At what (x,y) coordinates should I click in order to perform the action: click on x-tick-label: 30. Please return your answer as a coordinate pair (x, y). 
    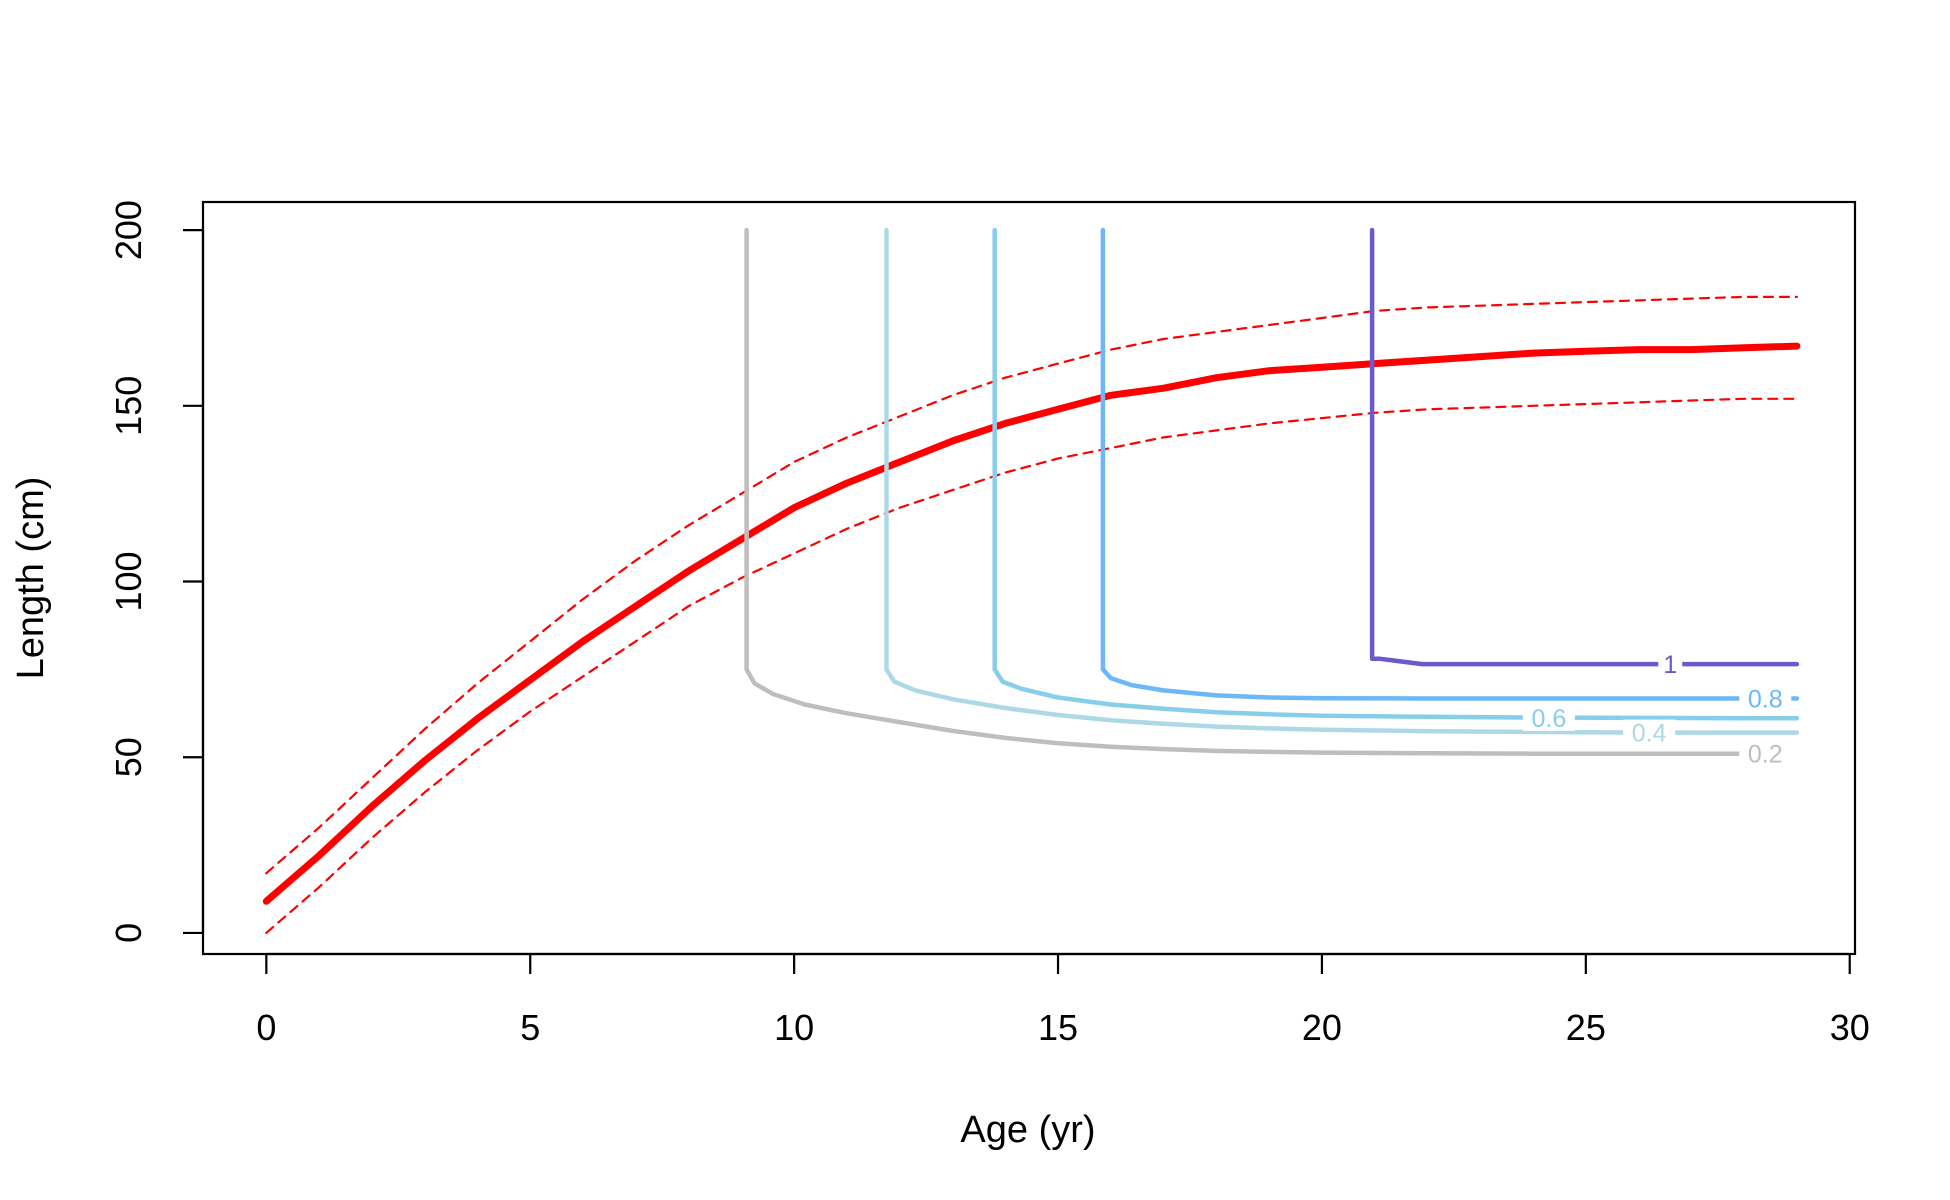
    Looking at the image, I should click on (1850, 1027).